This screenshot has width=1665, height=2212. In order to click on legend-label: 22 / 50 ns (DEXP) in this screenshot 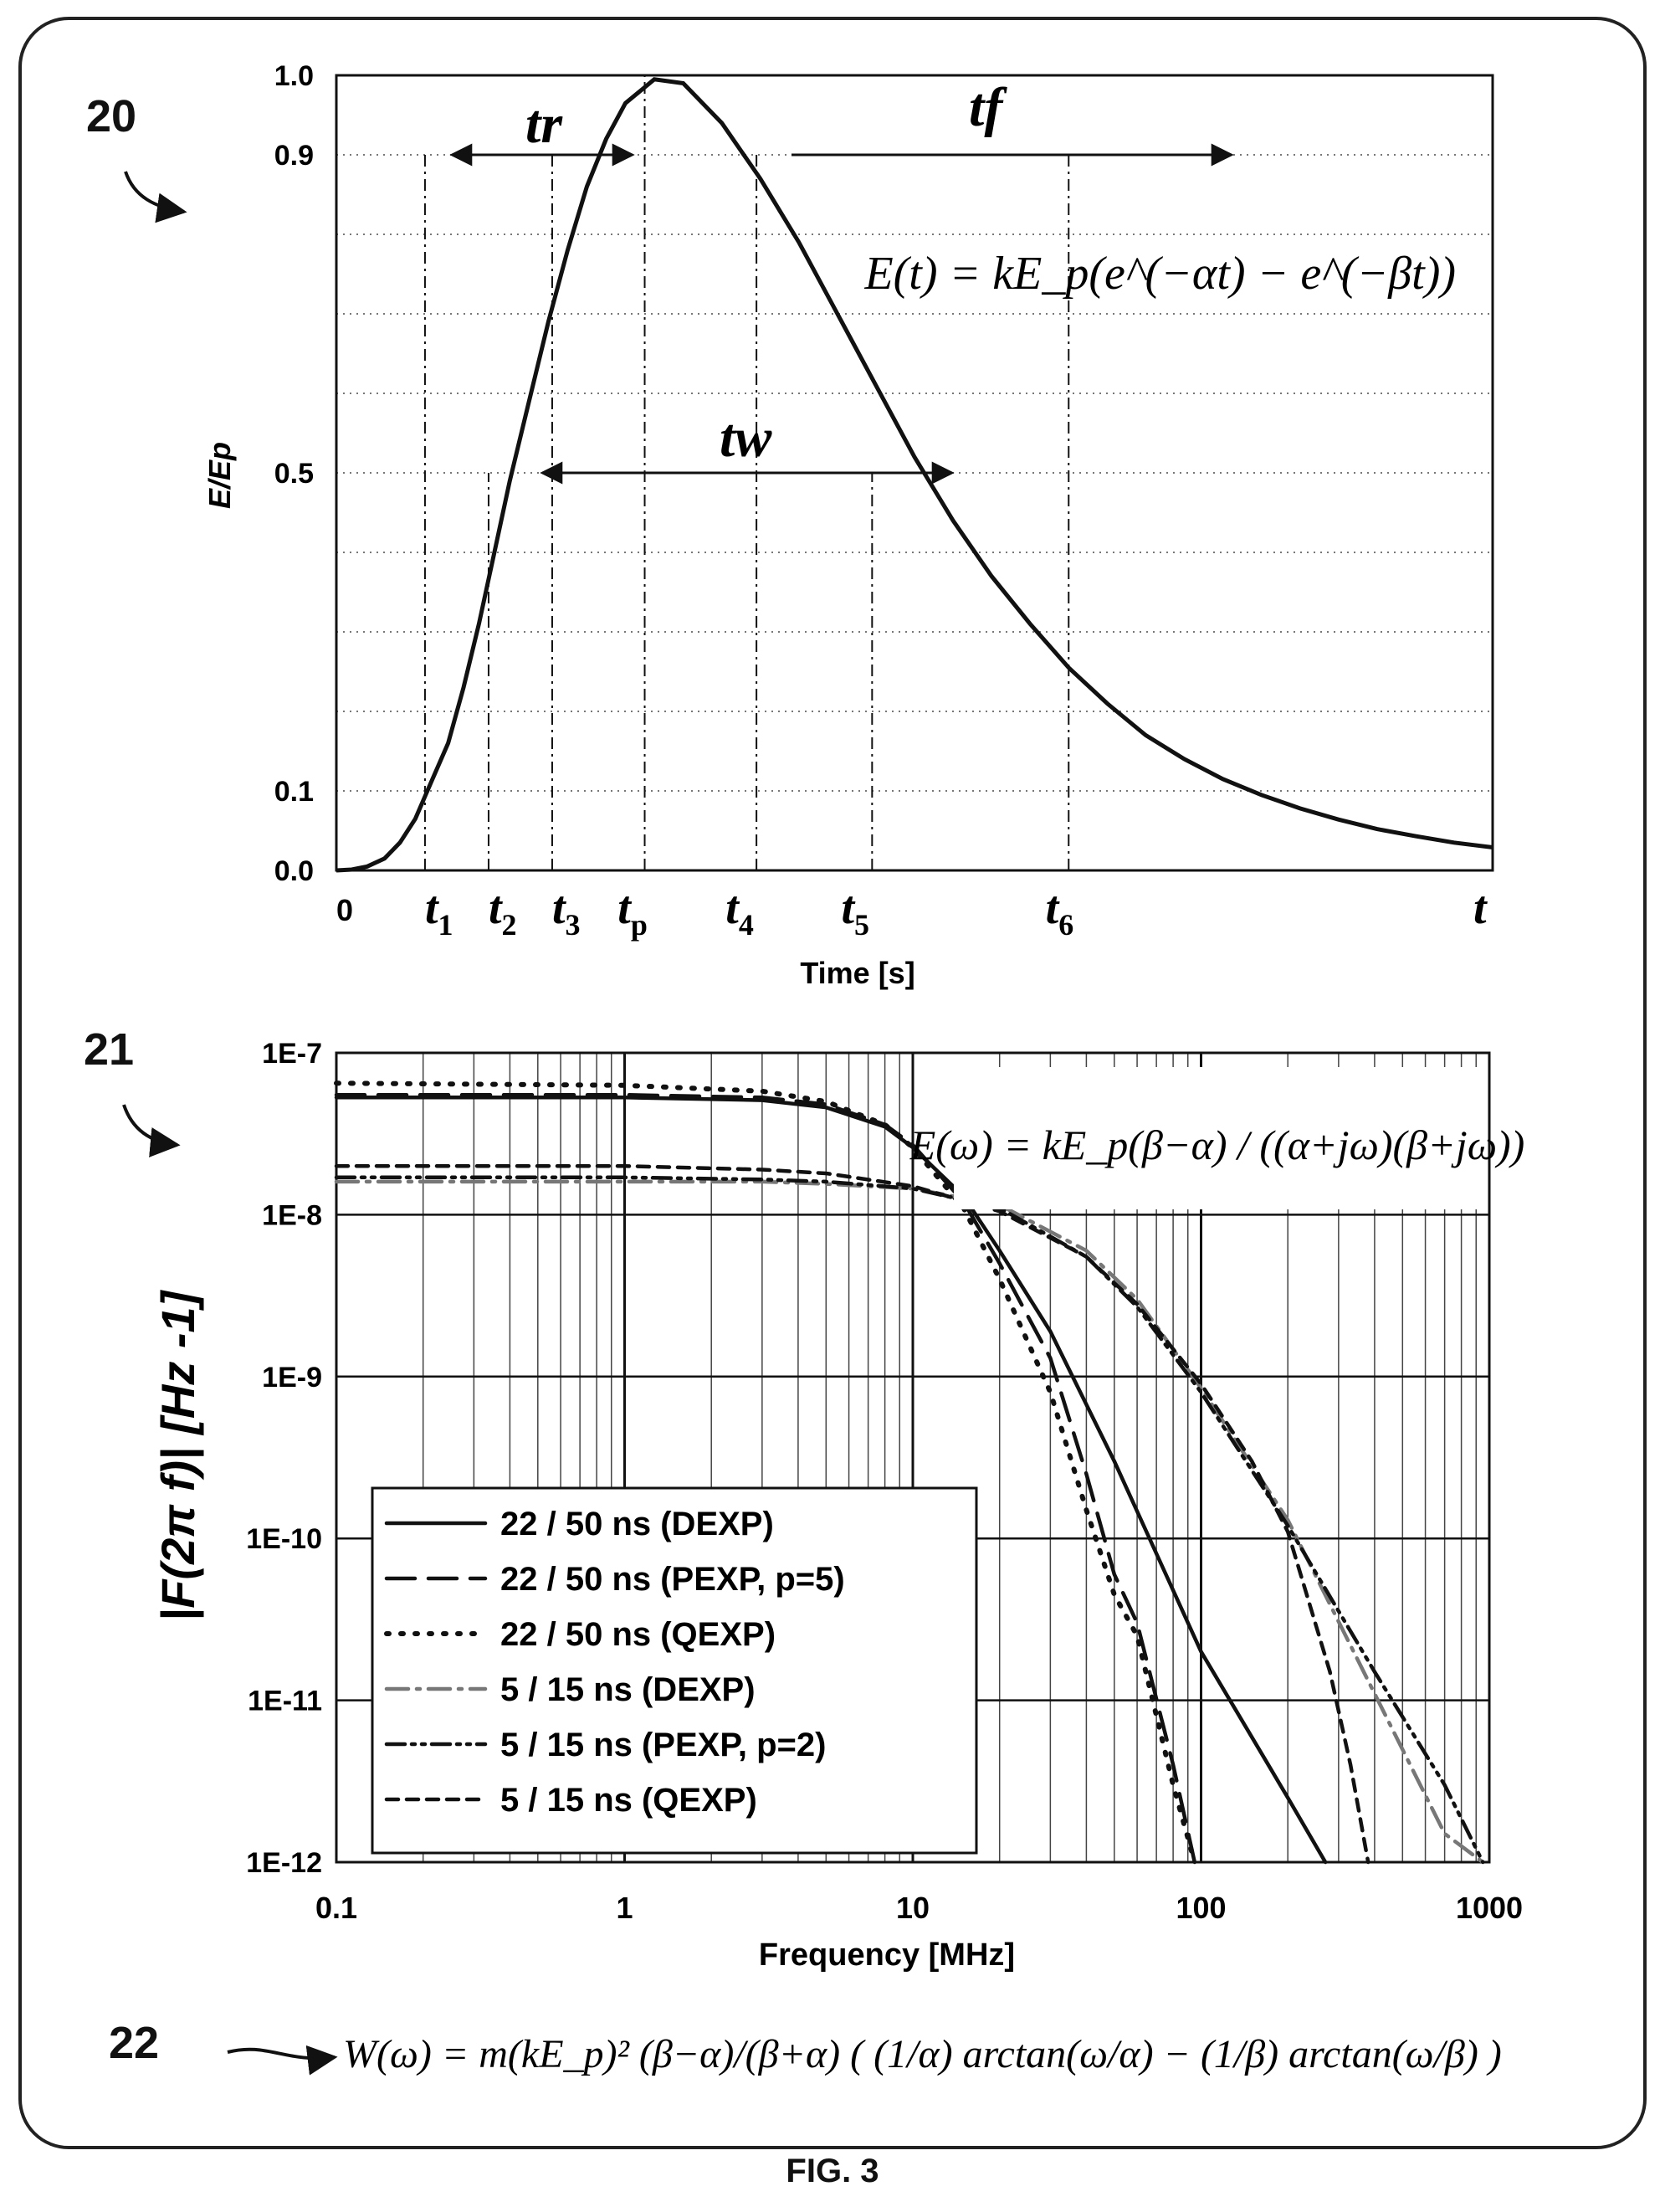, I will do `click(637, 1524)`.